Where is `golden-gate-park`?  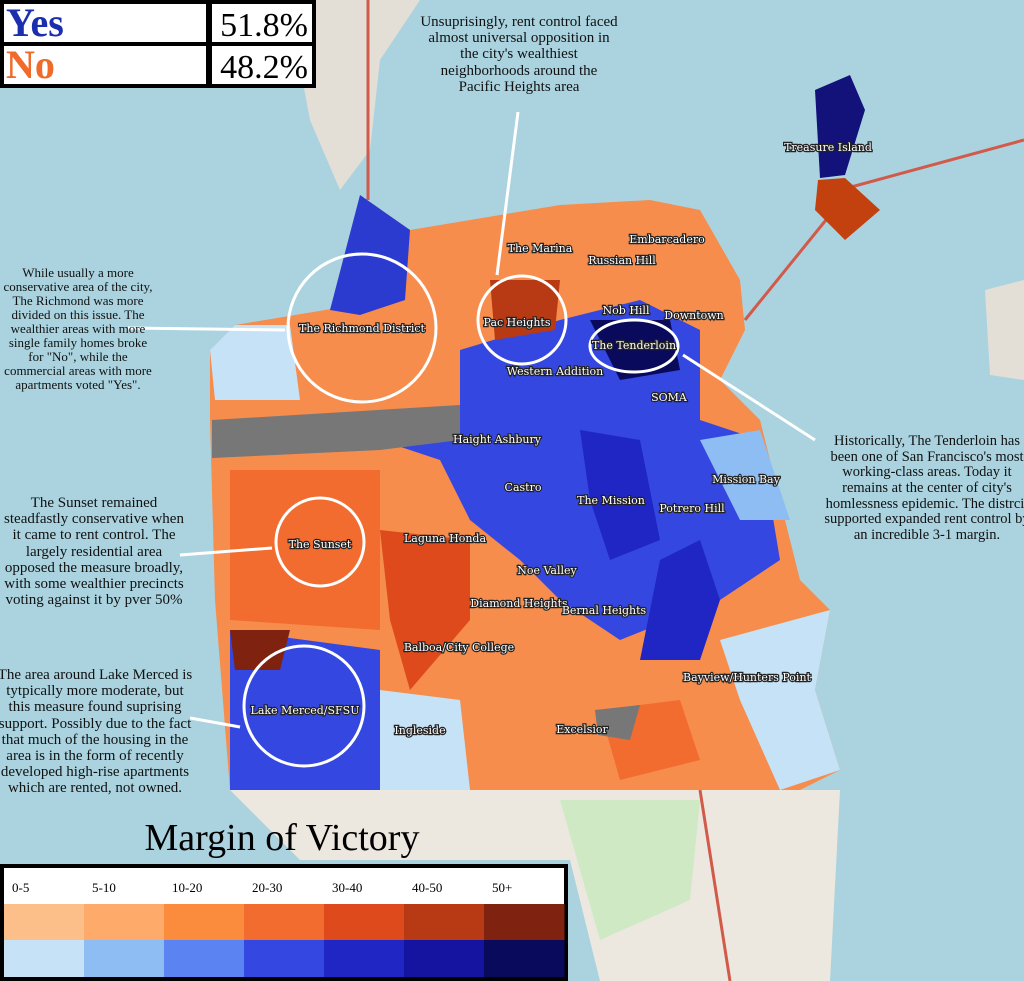 golden-gate-park is located at coordinates (336, 431).